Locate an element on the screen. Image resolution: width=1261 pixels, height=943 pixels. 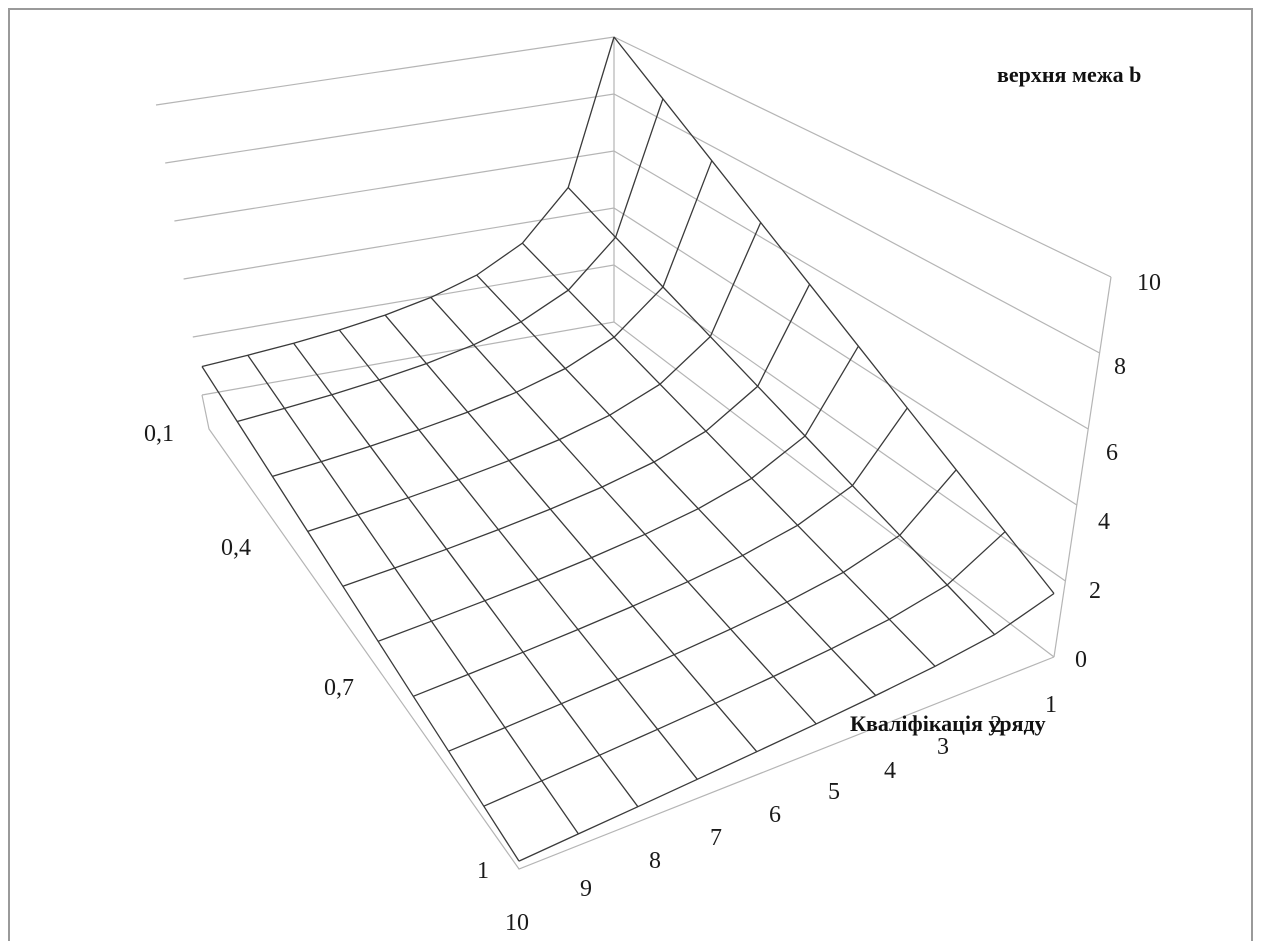
y-axis-ticks: 0,1 0,4 0,7 1 is located at coordinates (316, 652).